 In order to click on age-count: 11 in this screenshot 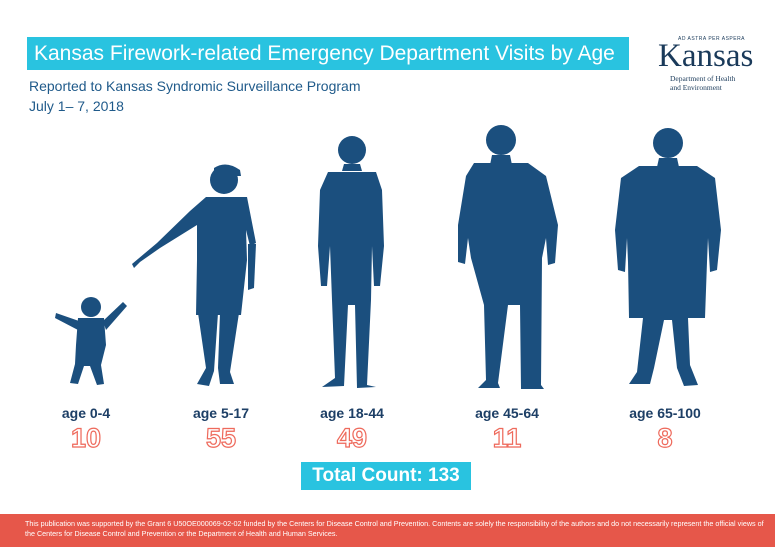, I will do `click(507, 437)`.